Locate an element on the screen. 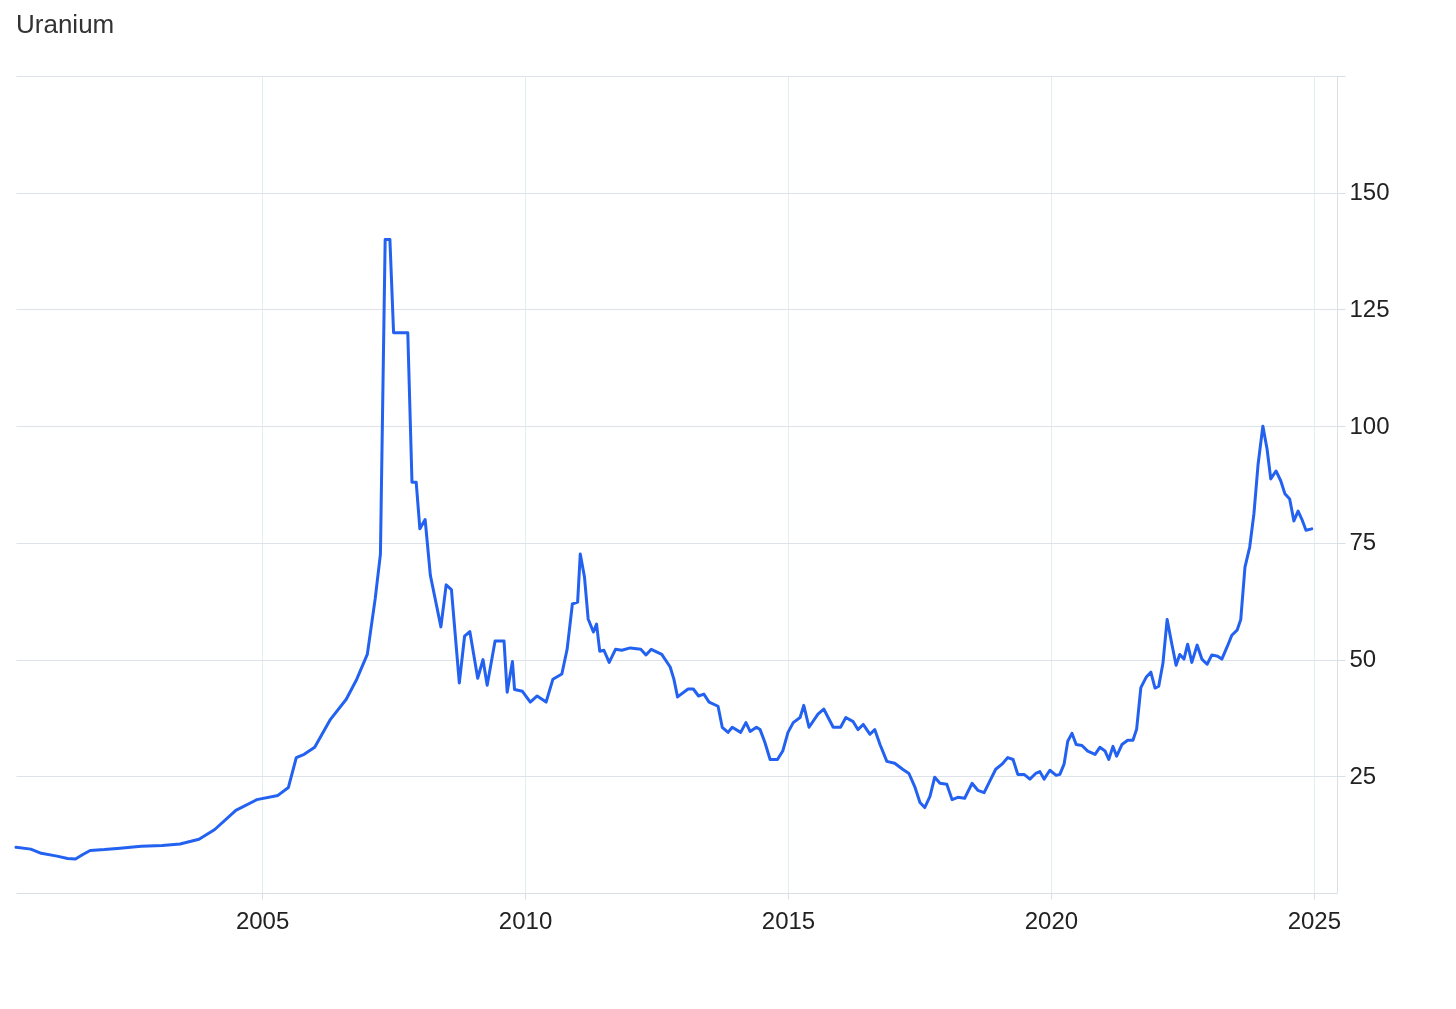 The image size is (1456, 1009). x-tick-label: 2010 is located at coordinates (525, 920).